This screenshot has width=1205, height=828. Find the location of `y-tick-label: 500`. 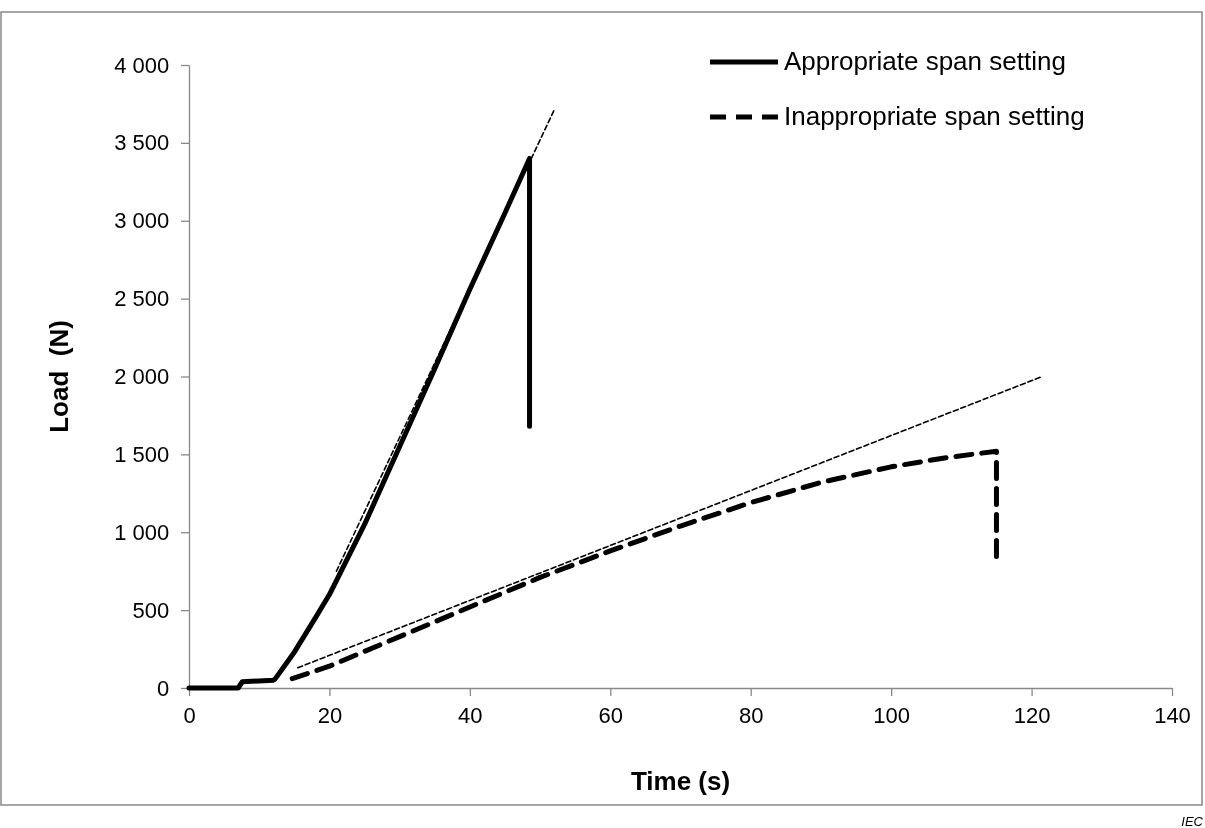

y-tick-label: 500 is located at coordinates (151, 610).